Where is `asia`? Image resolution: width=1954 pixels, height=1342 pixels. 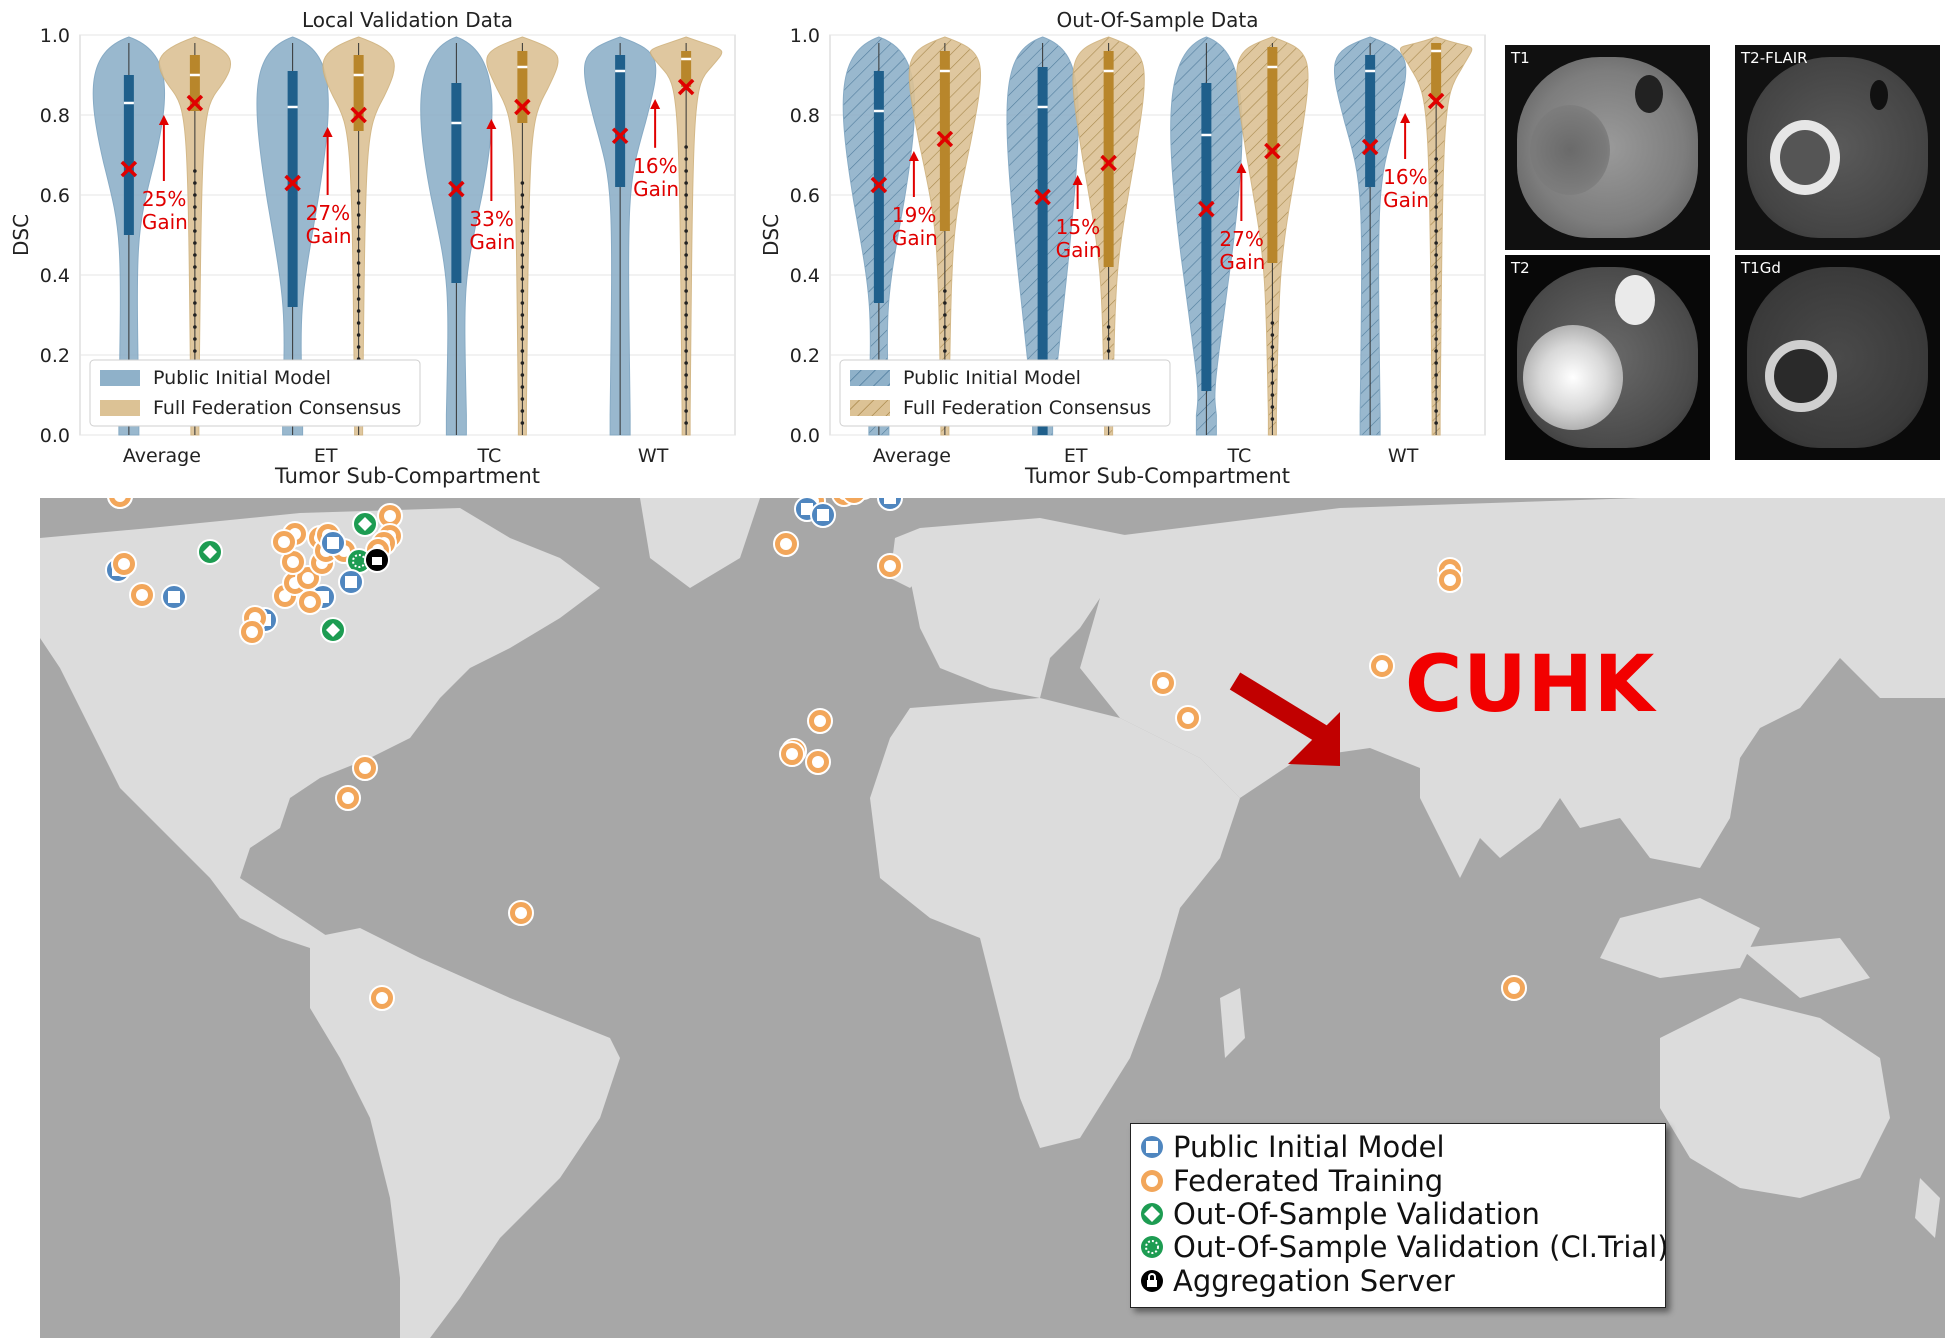 asia is located at coordinates (1512, 683).